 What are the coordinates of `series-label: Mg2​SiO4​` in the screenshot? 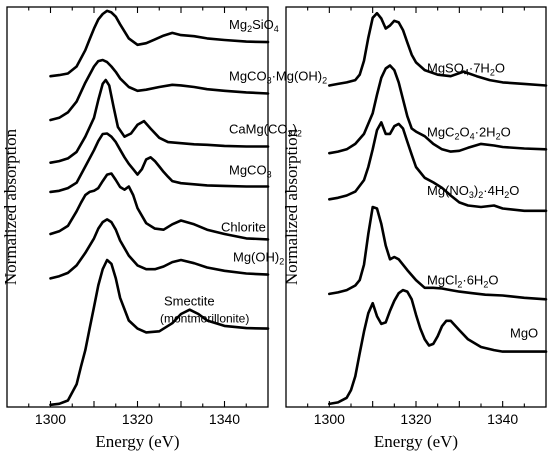 It's located at (254, 25).